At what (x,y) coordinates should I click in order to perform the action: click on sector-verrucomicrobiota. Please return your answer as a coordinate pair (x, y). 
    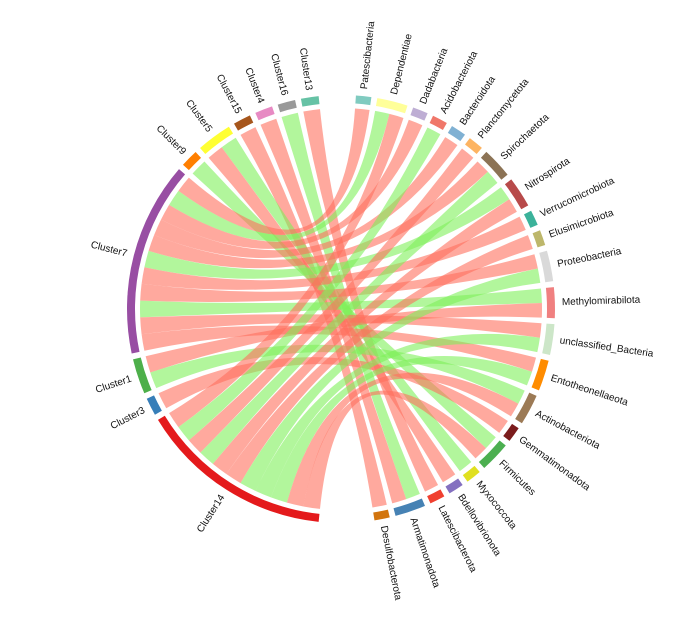
    Looking at the image, I should click on (530, 219).